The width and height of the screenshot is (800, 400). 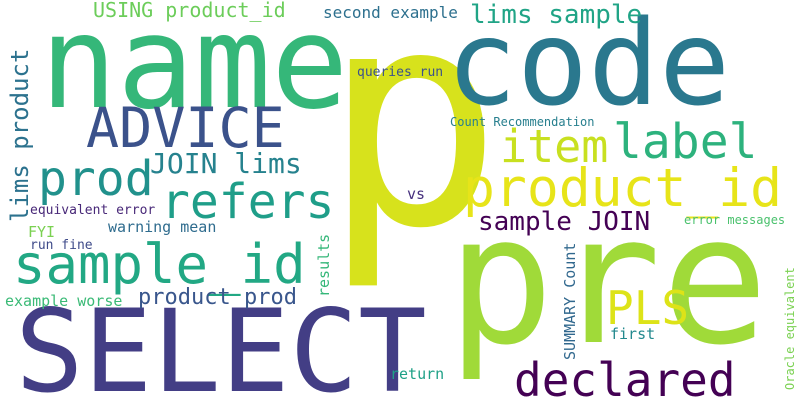 What do you see at coordinates (554, 146) in the screenshot?
I see `word-item: item` at bounding box center [554, 146].